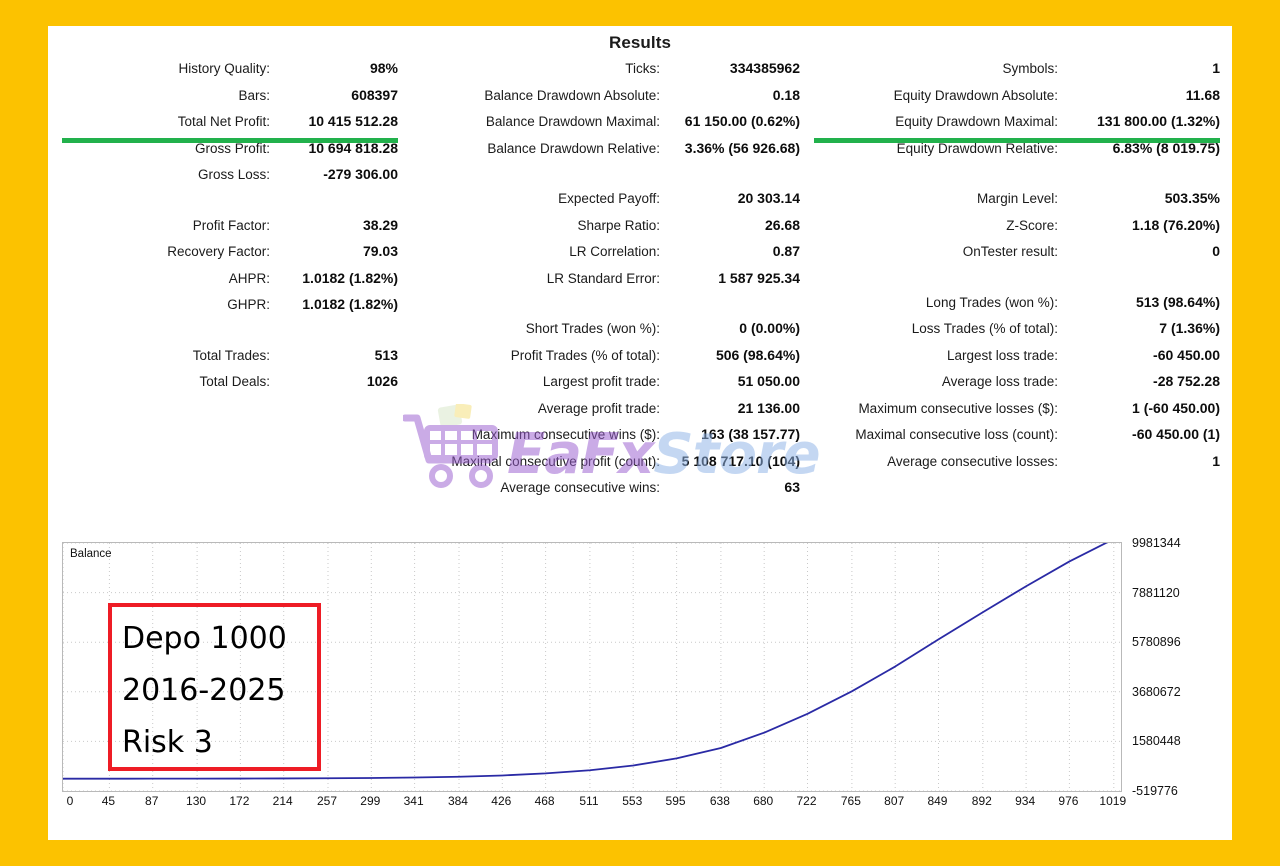 This screenshot has height=866, width=1280. What do you see at coordinates (228, 100) in the screenshot?
I see `stat-row: Bars: 608397` at bounding box center [228, 100].